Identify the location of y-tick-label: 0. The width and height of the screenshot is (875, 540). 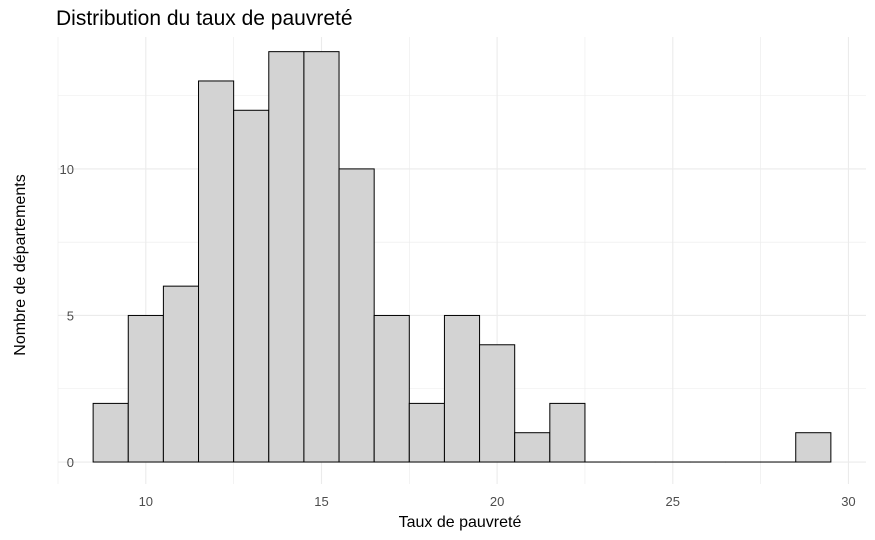
(70, 462).